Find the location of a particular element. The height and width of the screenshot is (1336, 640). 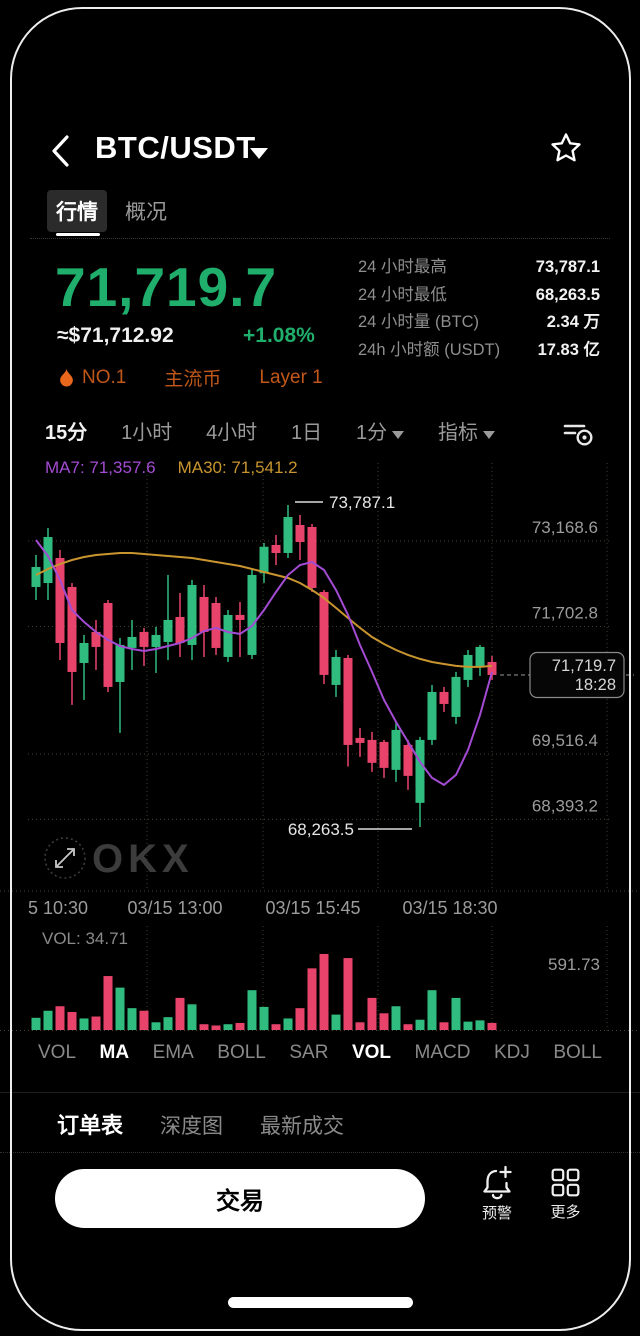

indicator-sar: SAR is located at coordinates (309, 1052).